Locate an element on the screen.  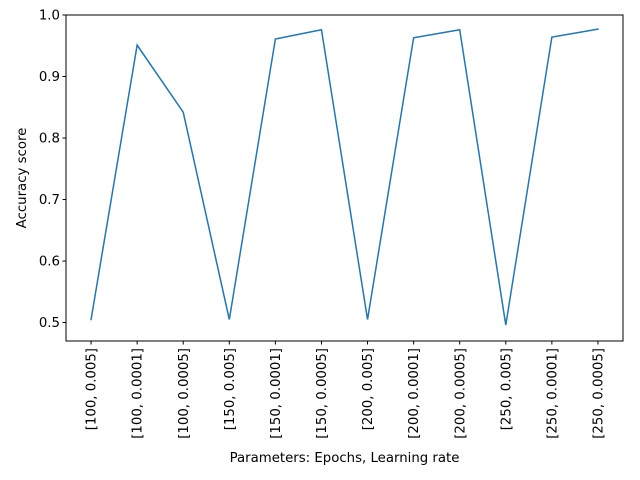
x-tick-label: [200, 0.0005] is located at coordinates (460, 393).